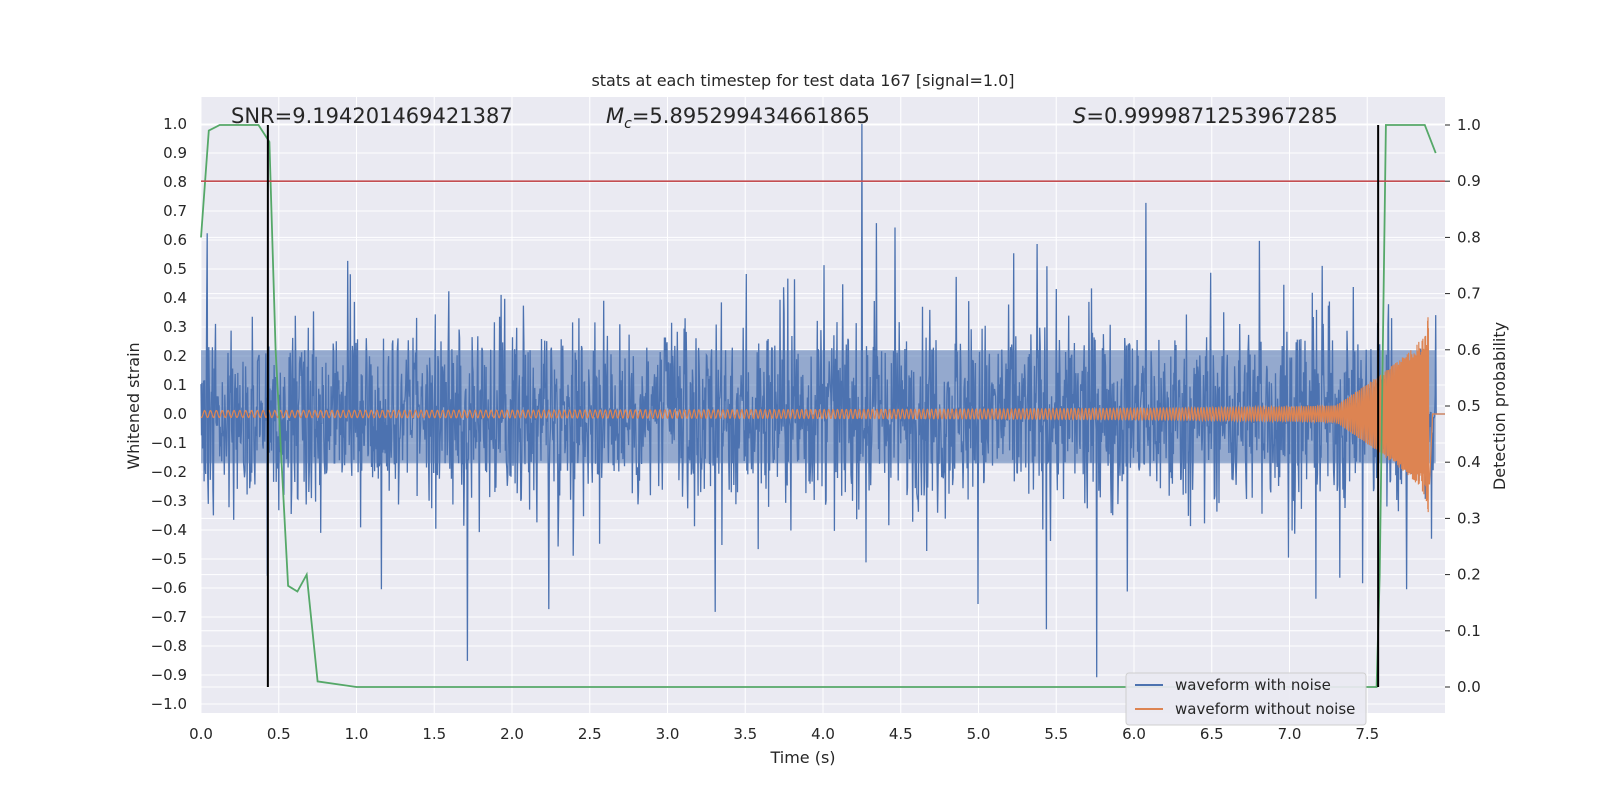 The width and height of the screenshot is (1600, 800). Describe the element at coordinates (751, 116) in the screenshot. I see `mc-value: =5.895299434661865` at that location.